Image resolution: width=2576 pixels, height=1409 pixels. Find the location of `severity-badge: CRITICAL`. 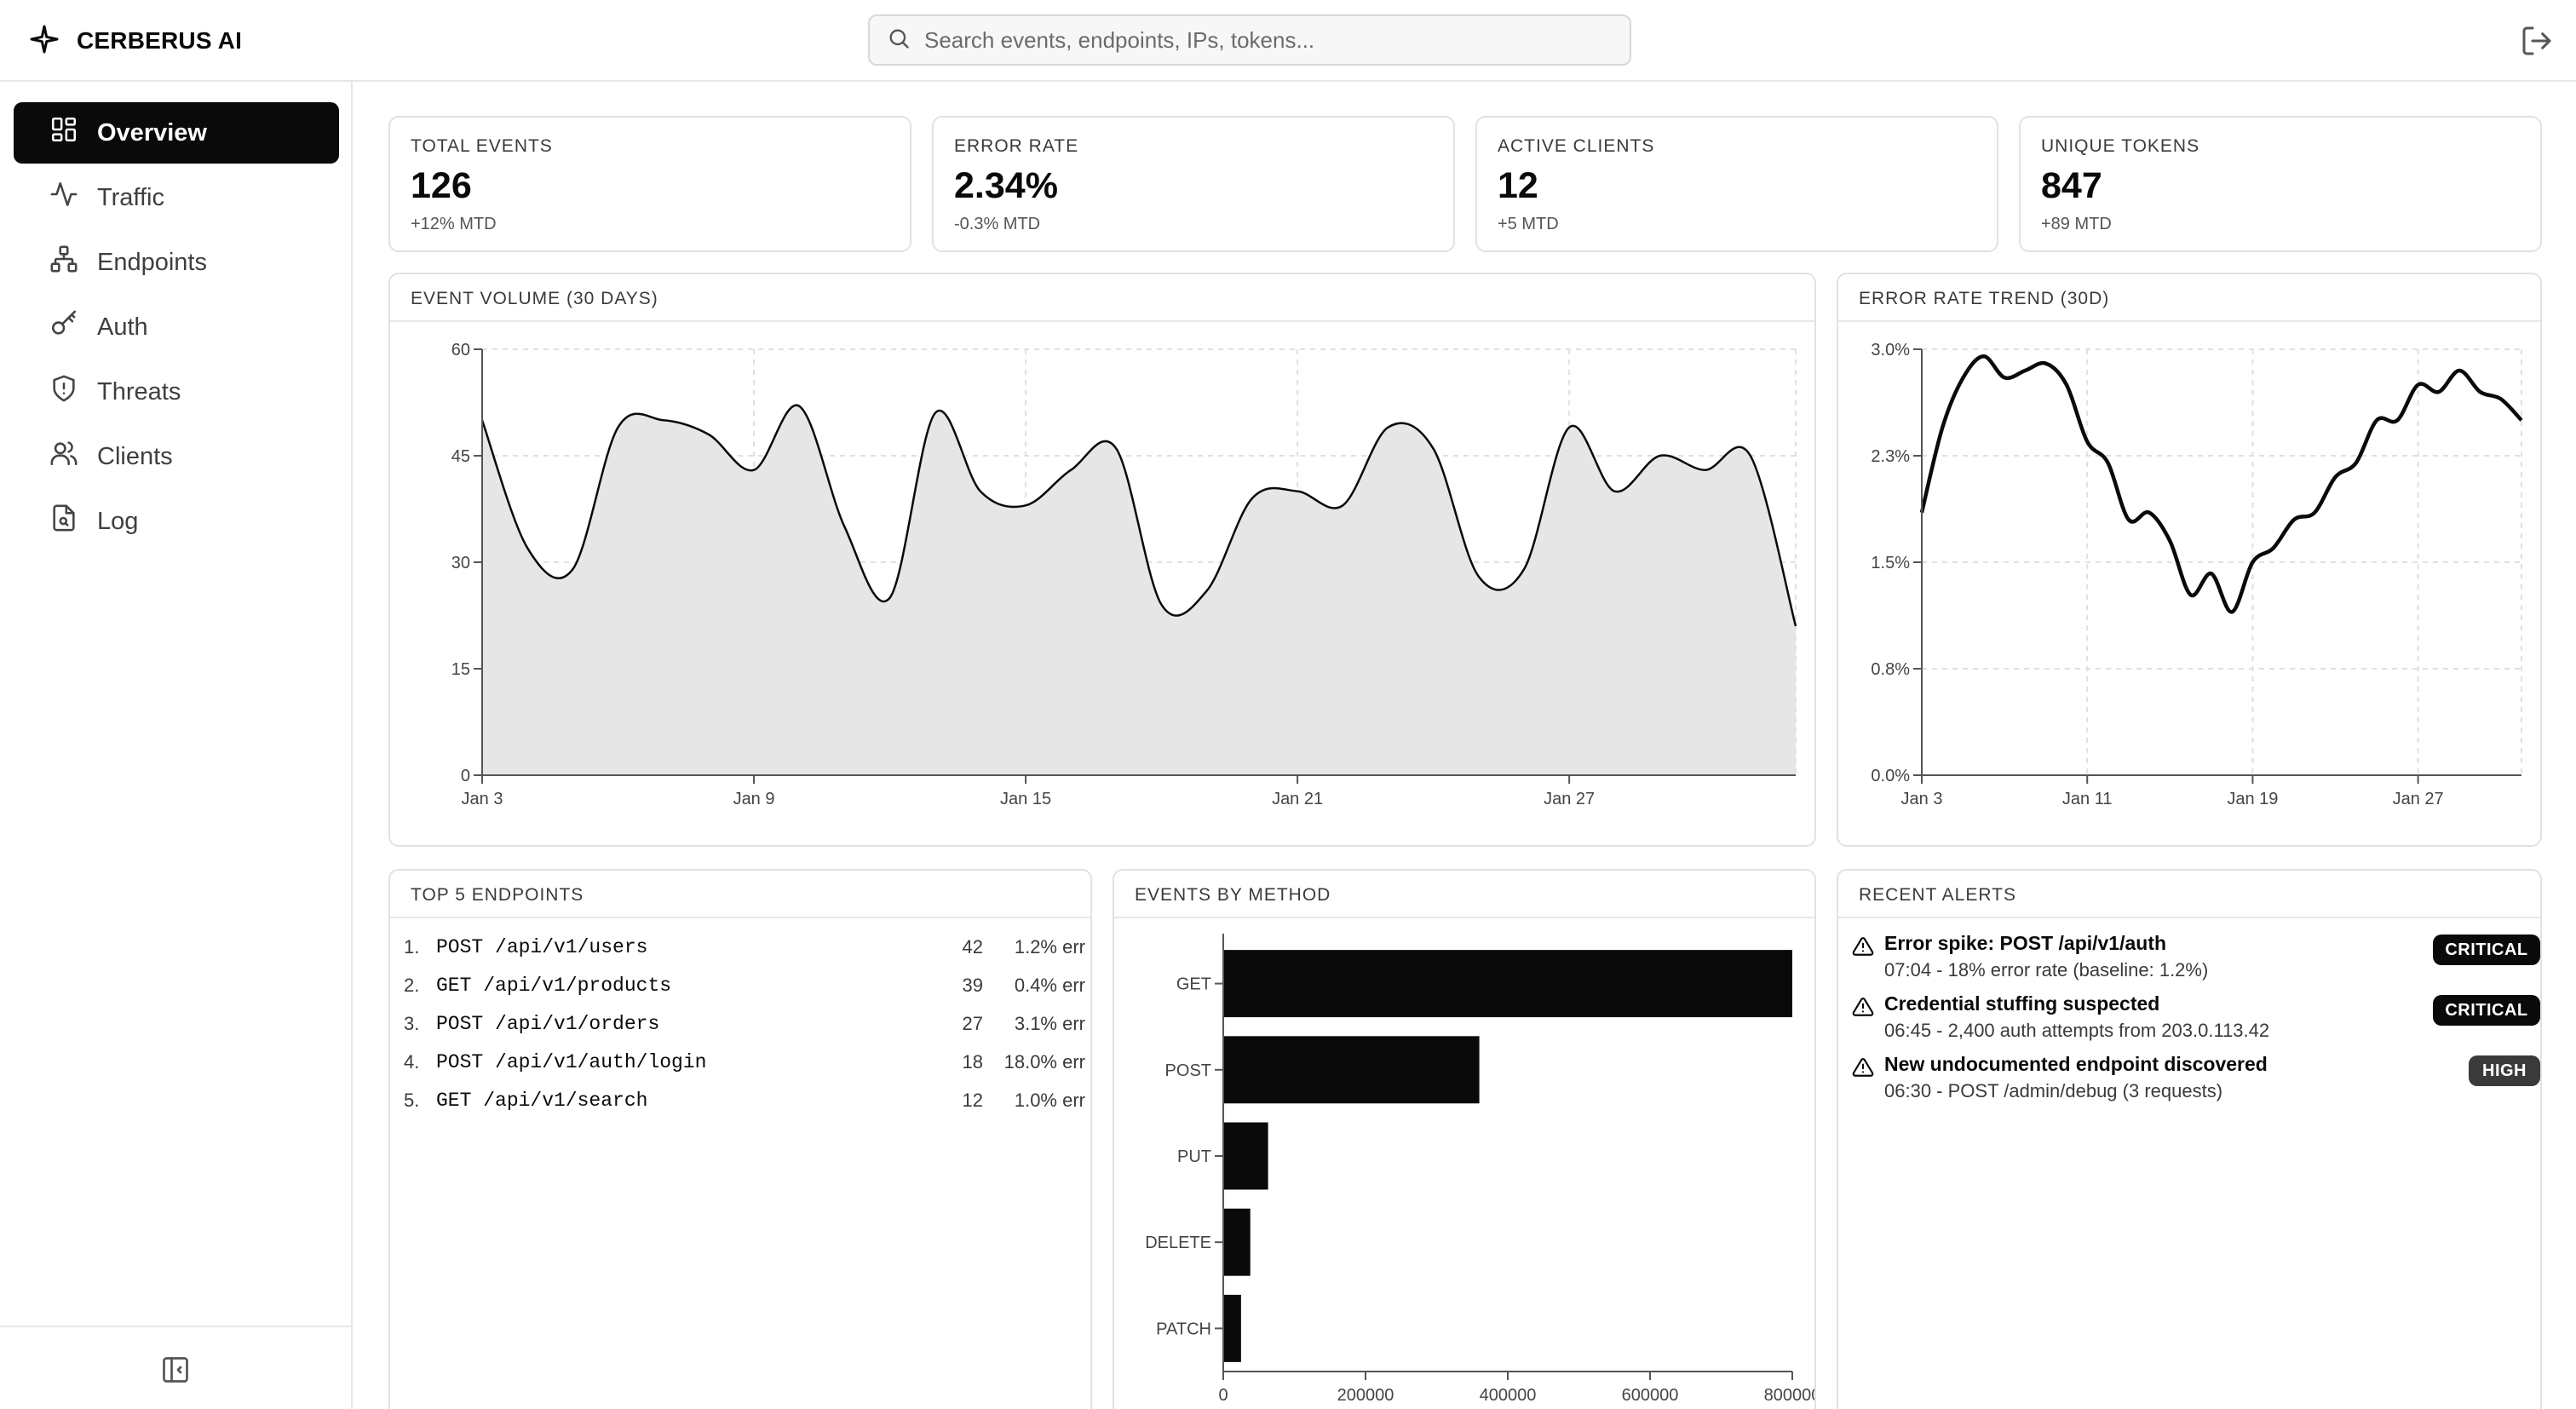

severity-badge: CRITICAL is located at coordinates (2487, 950).